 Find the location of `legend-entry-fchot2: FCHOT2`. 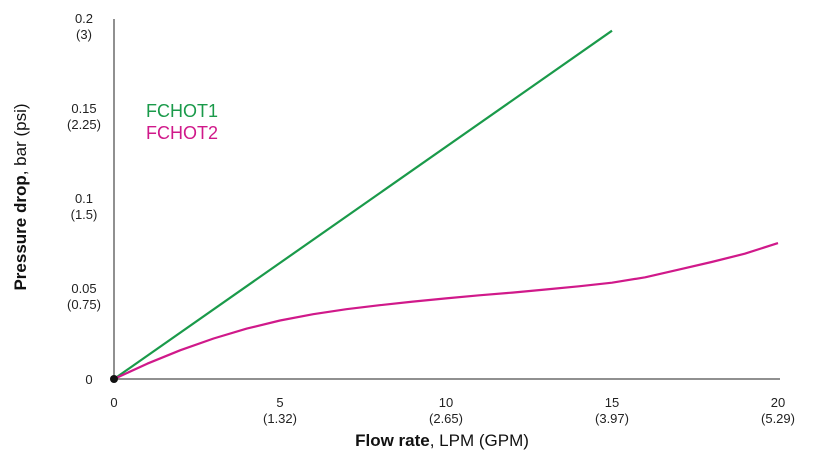

legend-entry-fchot2: FCHOT2 is located at coordinates (182, 133).